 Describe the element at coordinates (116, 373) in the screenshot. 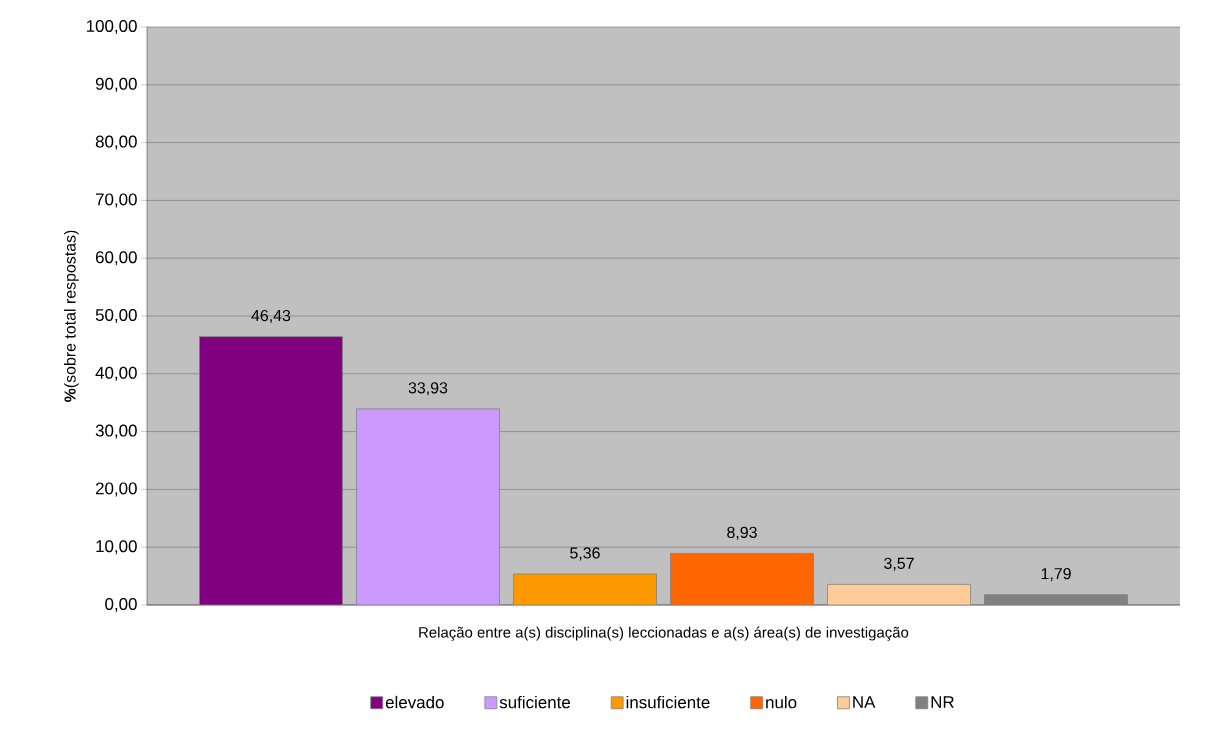

I see `y-tick-label: 40,00` at that location.